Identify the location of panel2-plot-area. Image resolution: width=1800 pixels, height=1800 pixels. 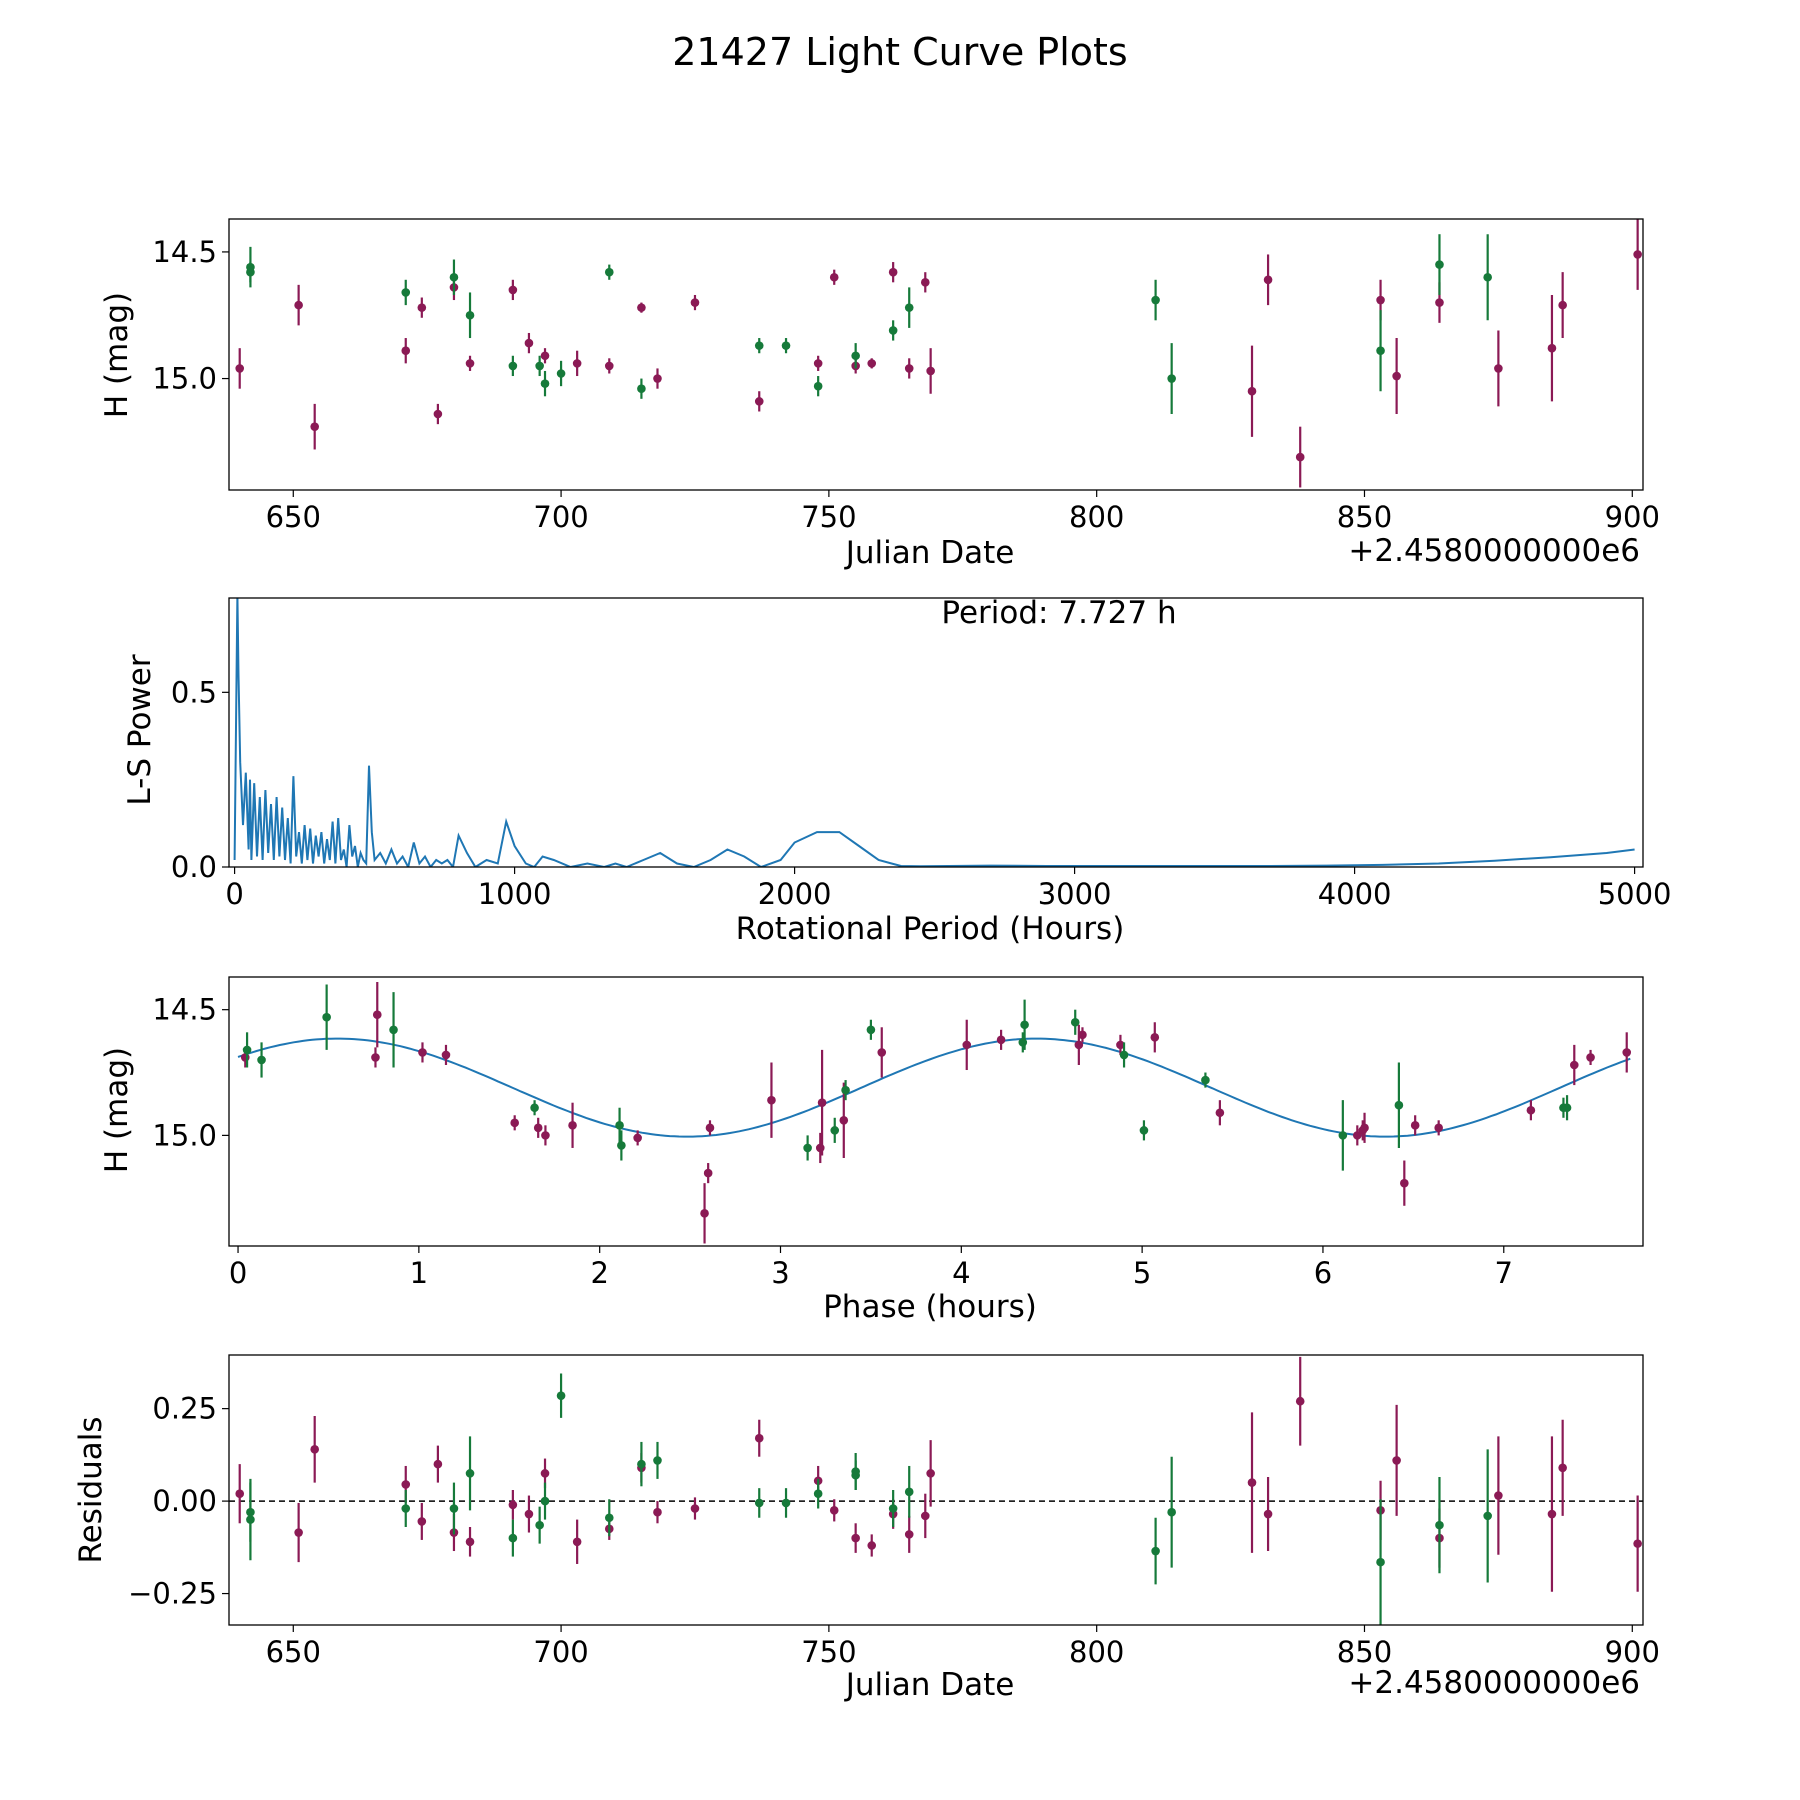
(934, 732).